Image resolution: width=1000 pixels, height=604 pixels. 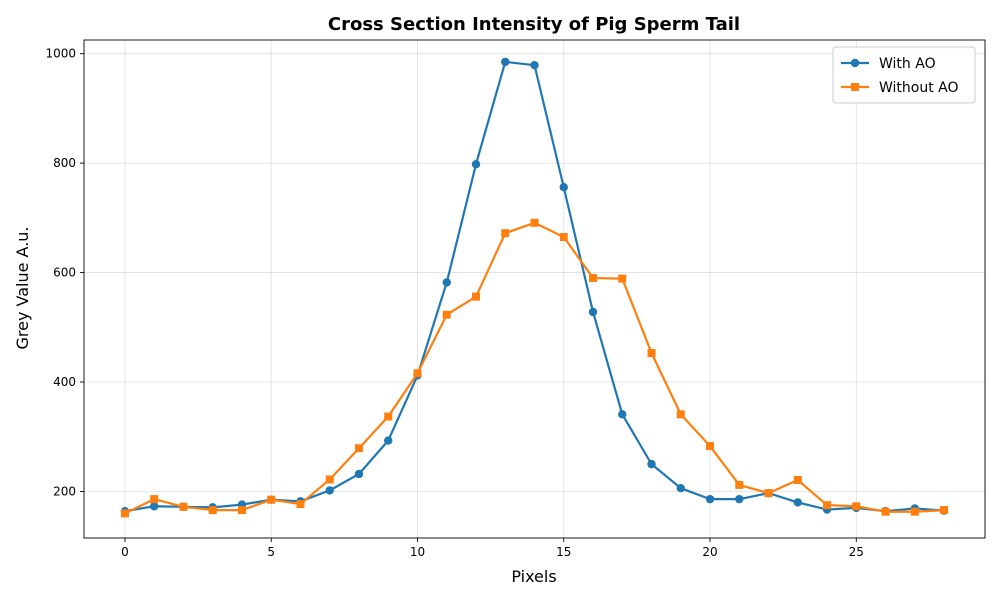 I want to click on legend-item: With AO, so click(x=888, y=64).